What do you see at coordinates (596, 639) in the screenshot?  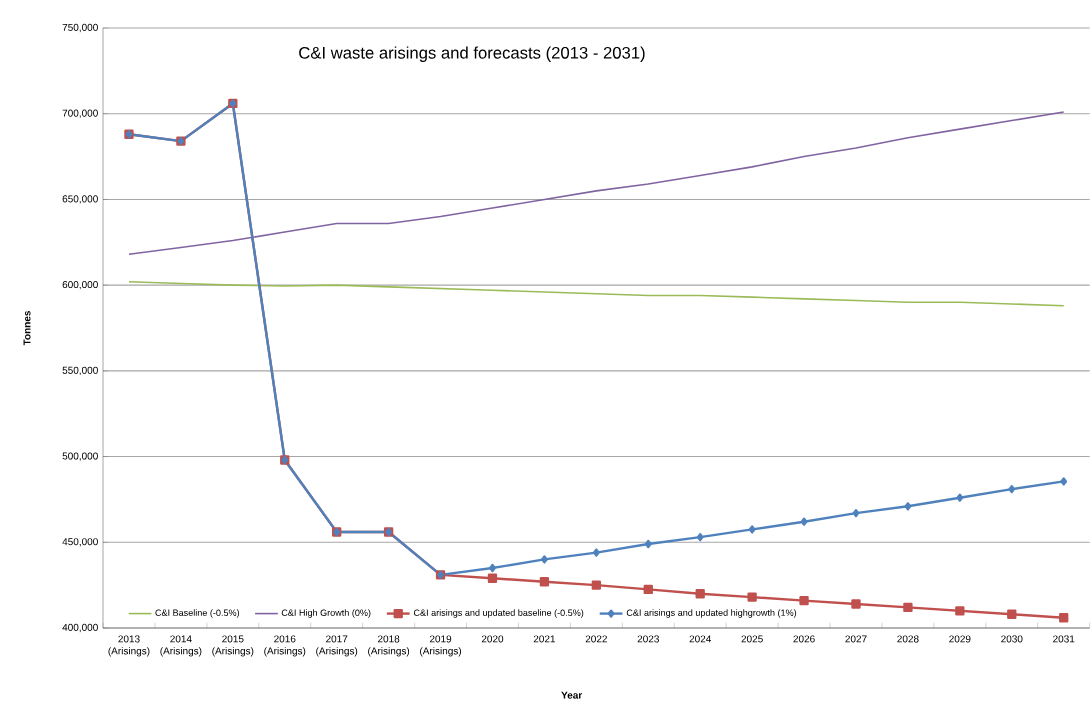 I see `x-tick-label: 2022` at bounding box center [596, 639].